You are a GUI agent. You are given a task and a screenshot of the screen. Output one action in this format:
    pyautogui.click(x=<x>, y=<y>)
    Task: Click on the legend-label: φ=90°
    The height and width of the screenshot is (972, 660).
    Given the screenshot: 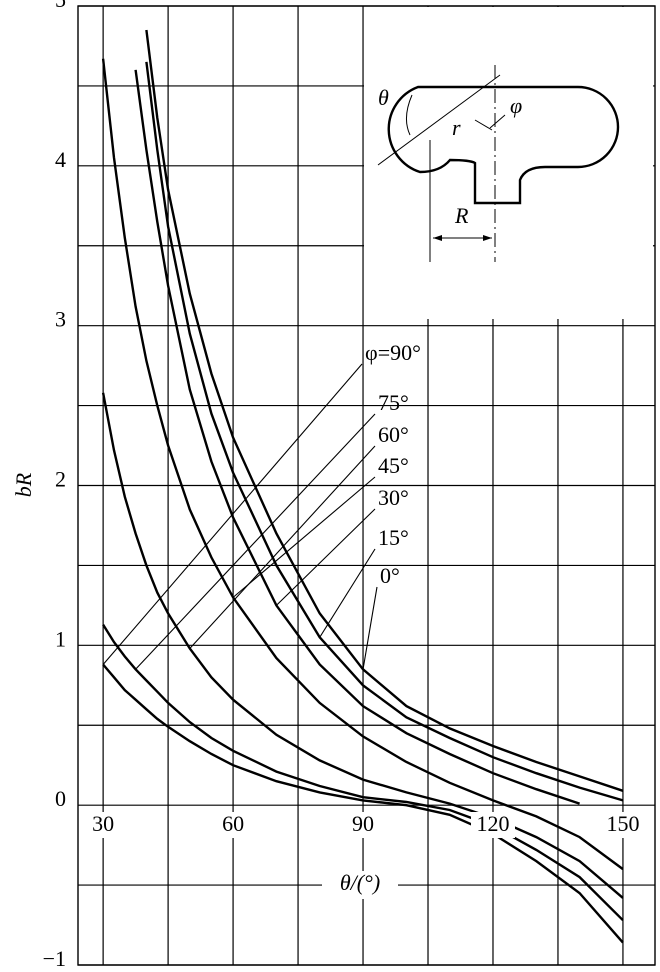 What is the action you would take?
    pyautogui.click(x=393, y=352)
    